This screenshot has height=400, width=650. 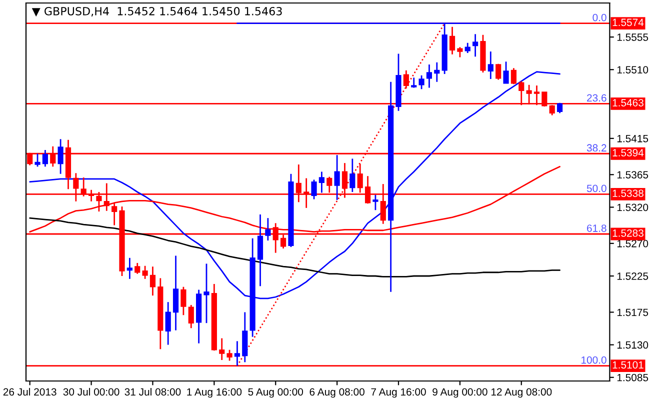 I want to click on ref-line-label: 1.5338, so click(x=628, y=193).